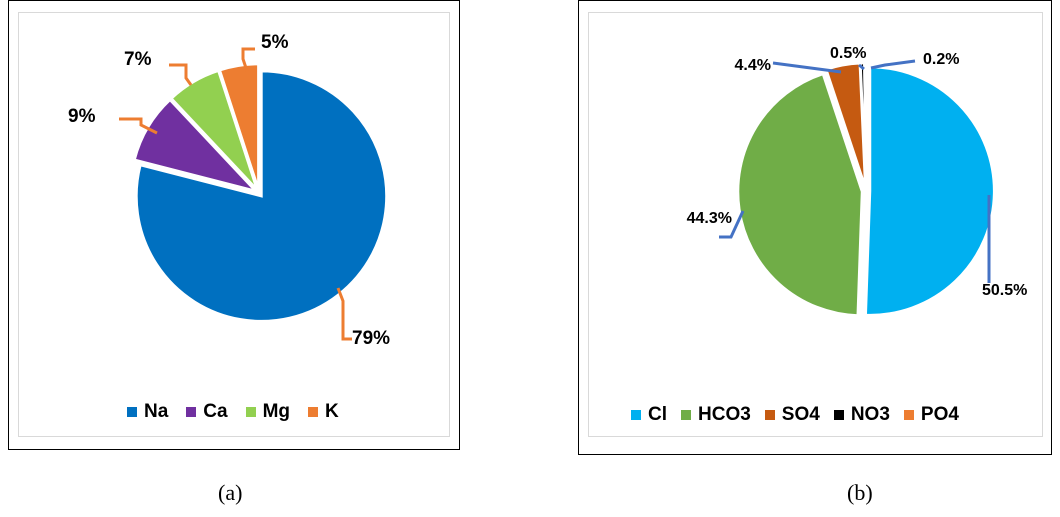  Describe the element at coordinates (686, 415) in the screenshot. I see `chart-b-legend-swatch-hco3` at that location.